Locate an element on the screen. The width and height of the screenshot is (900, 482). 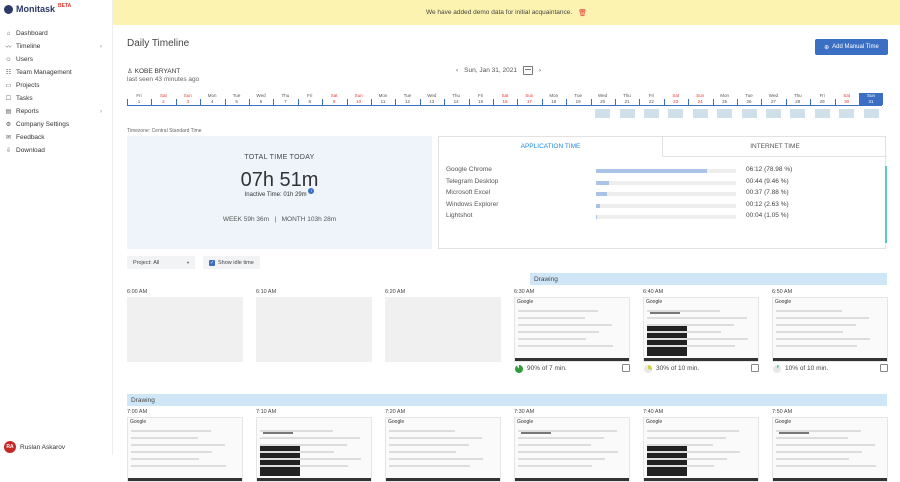
app-name: Windows Explorer is located at coordinates (472, 204).